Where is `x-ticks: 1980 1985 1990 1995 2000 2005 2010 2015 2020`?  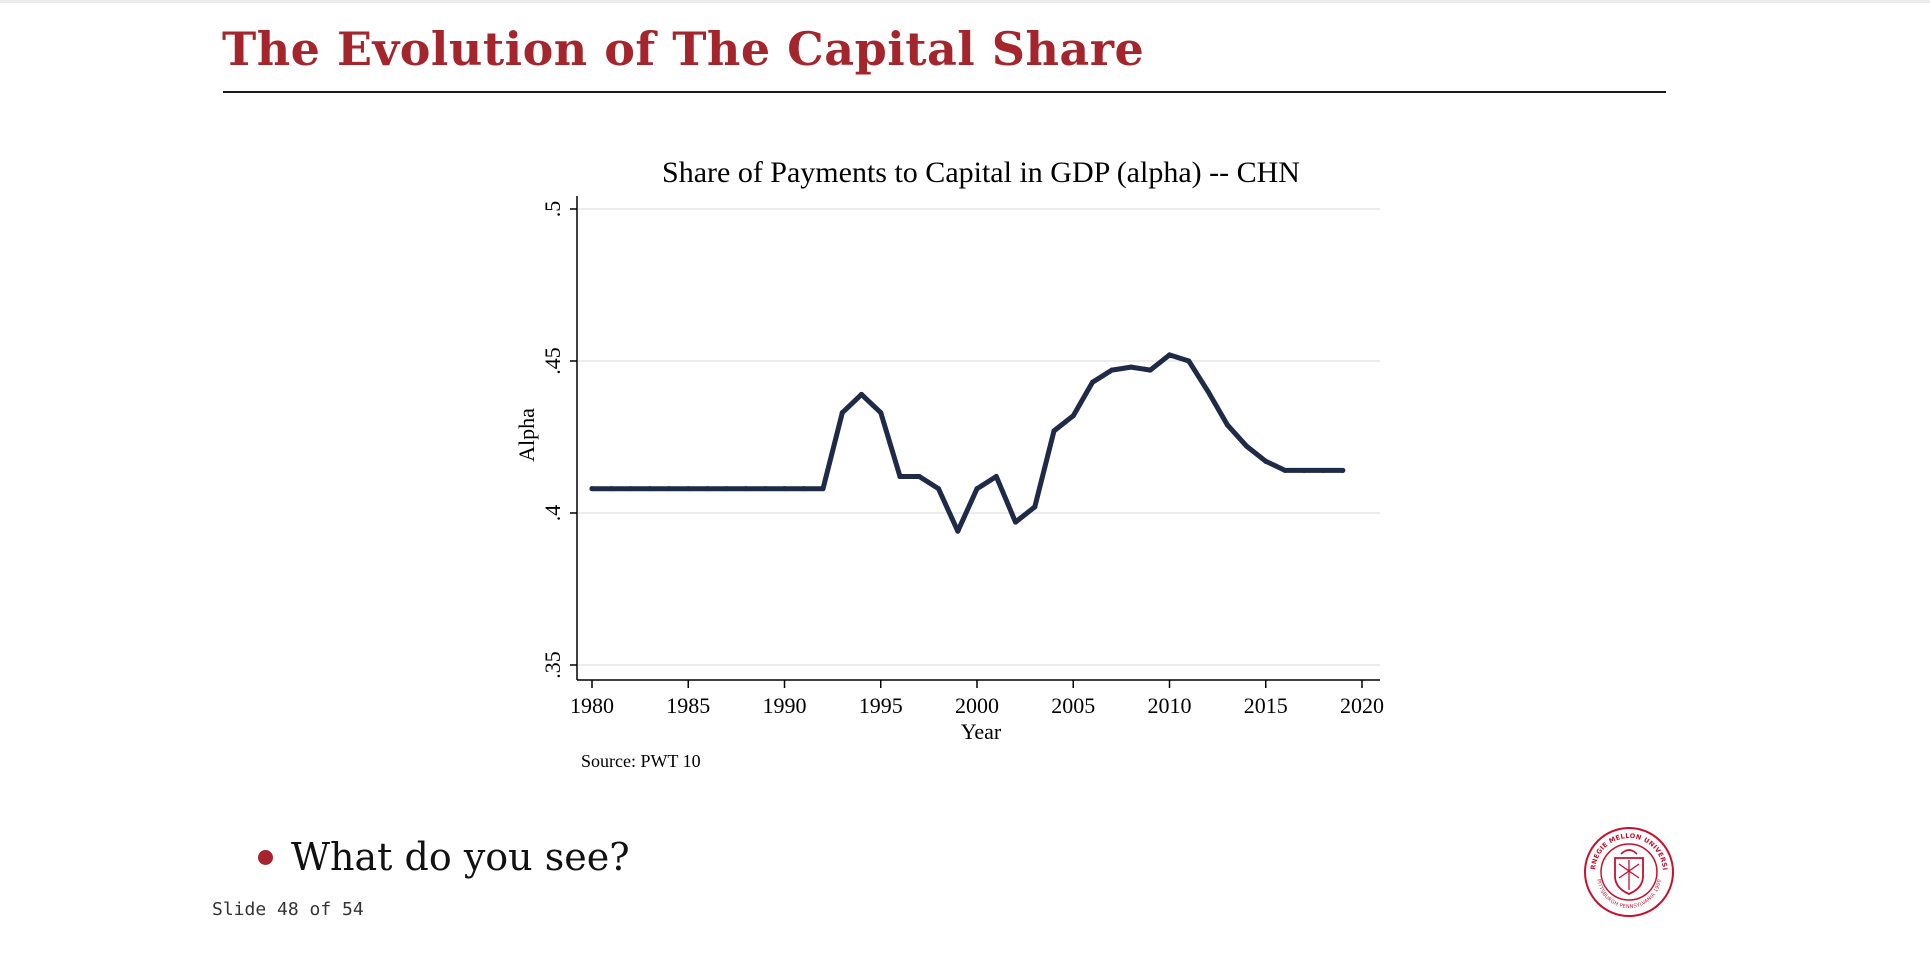
x-ticks: 1980 1985 1990 1995 2000 2005 2010 2015 2020 is located at coordinates (977, 699).